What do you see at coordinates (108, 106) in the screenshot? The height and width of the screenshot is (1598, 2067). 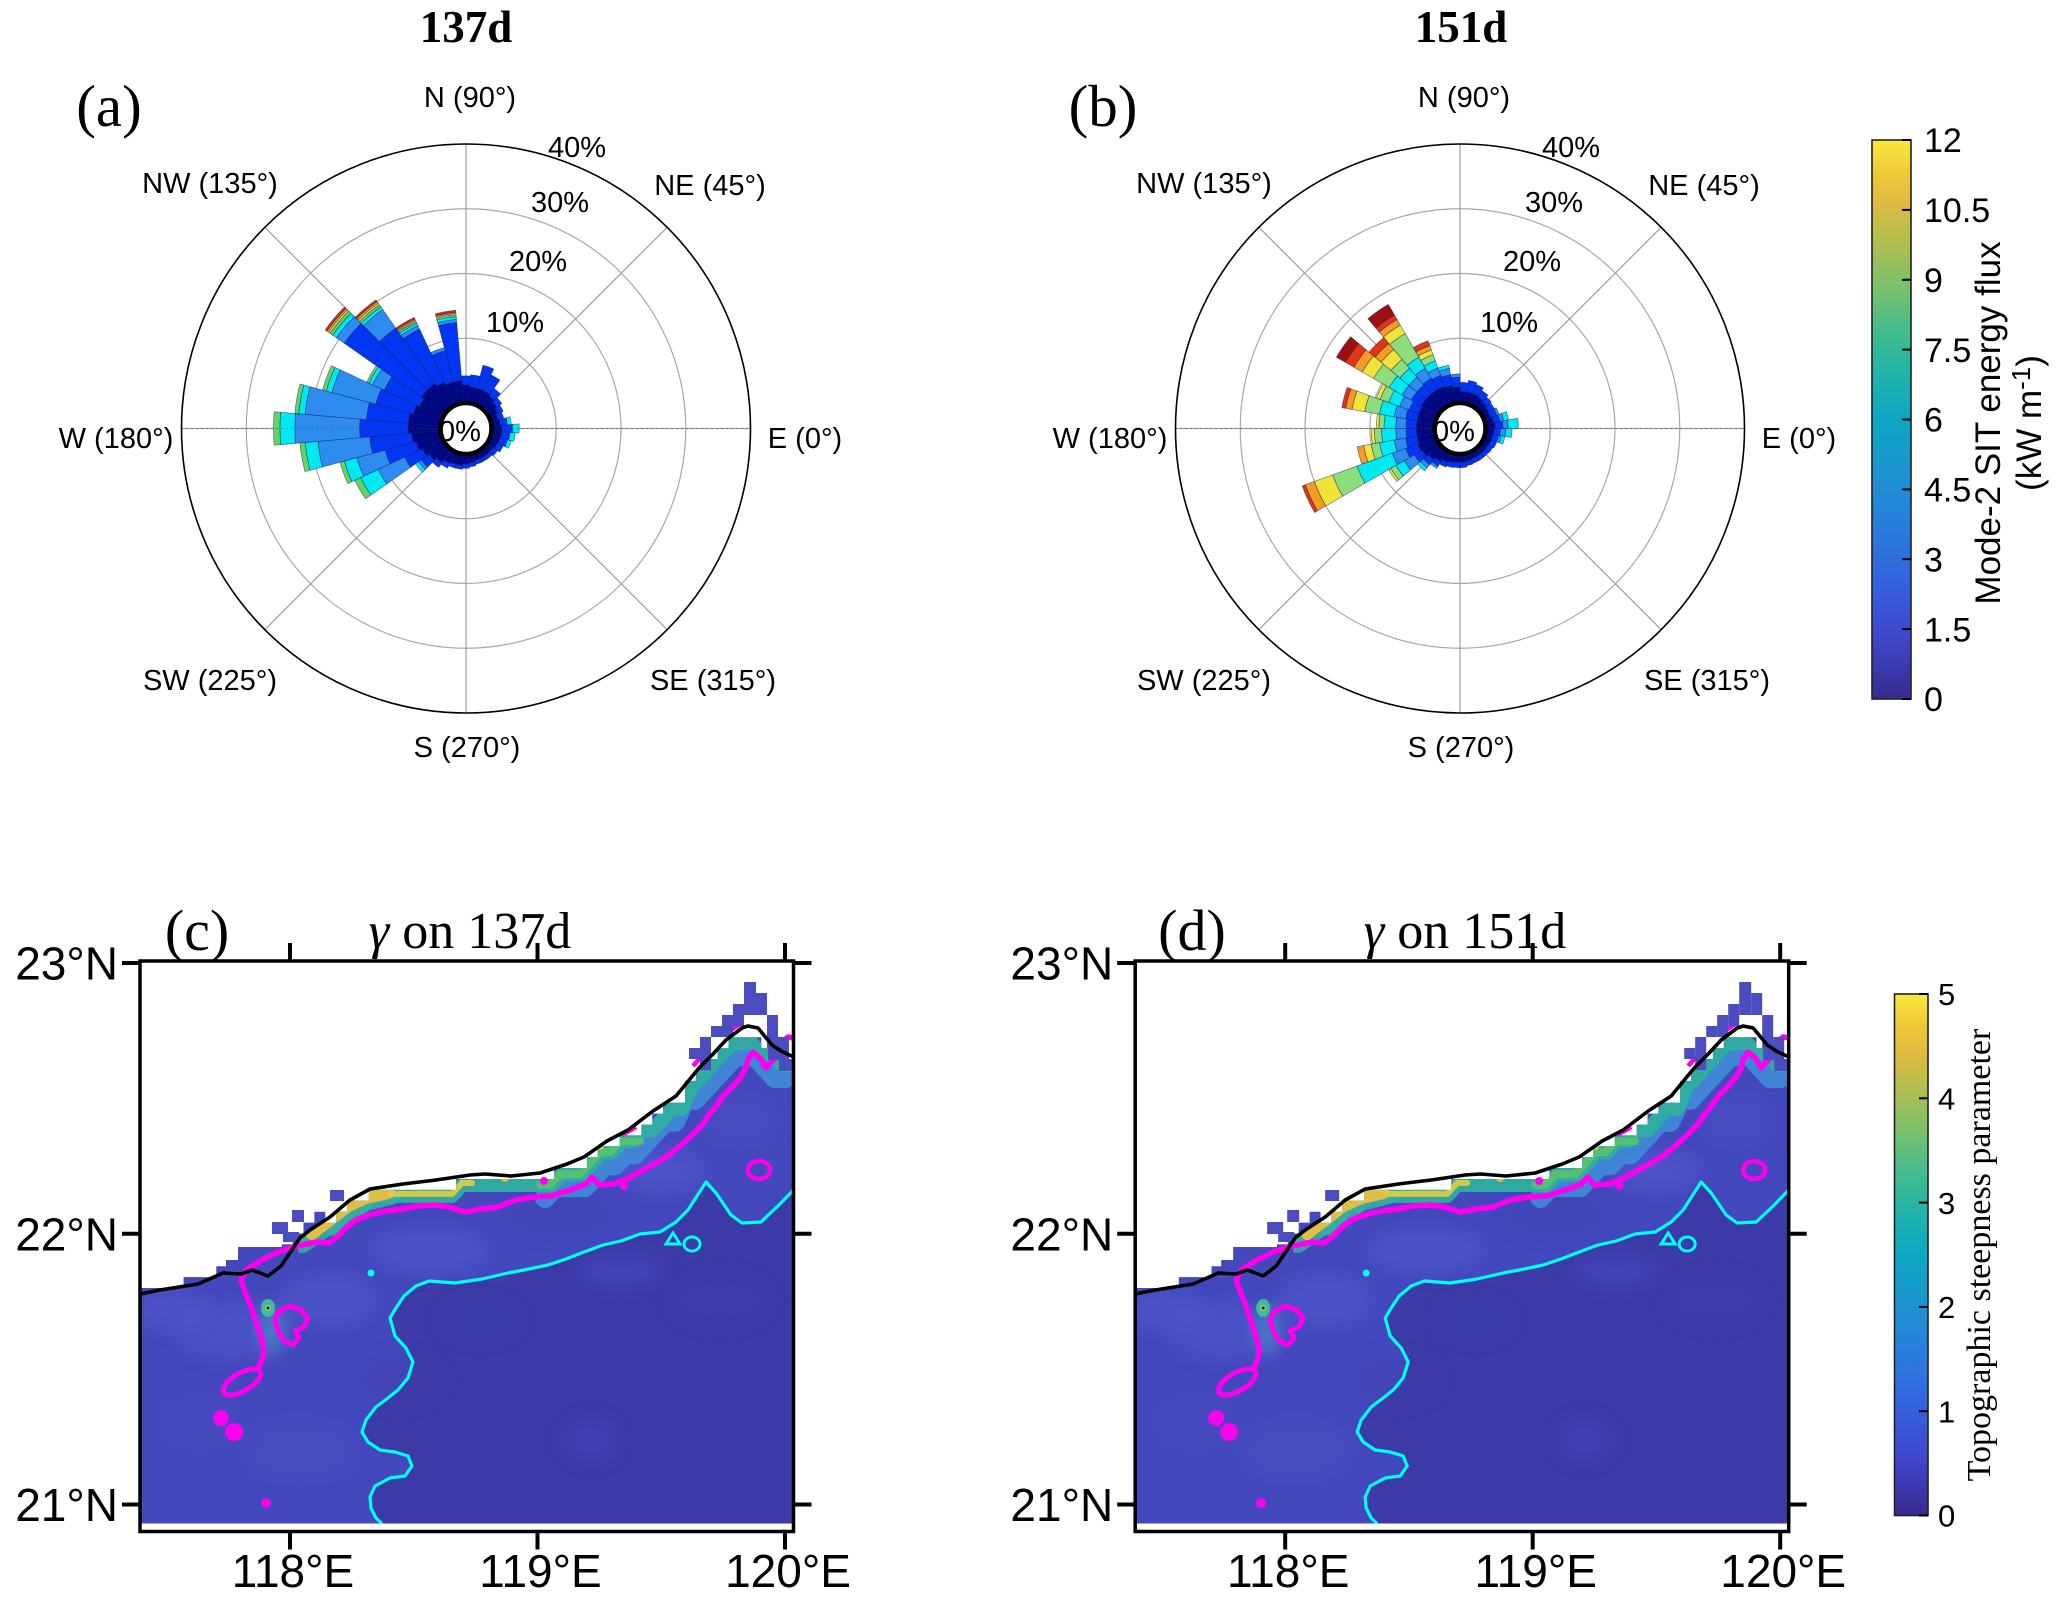 I see `svg-text: (a)` at bounding box center [108, 106].